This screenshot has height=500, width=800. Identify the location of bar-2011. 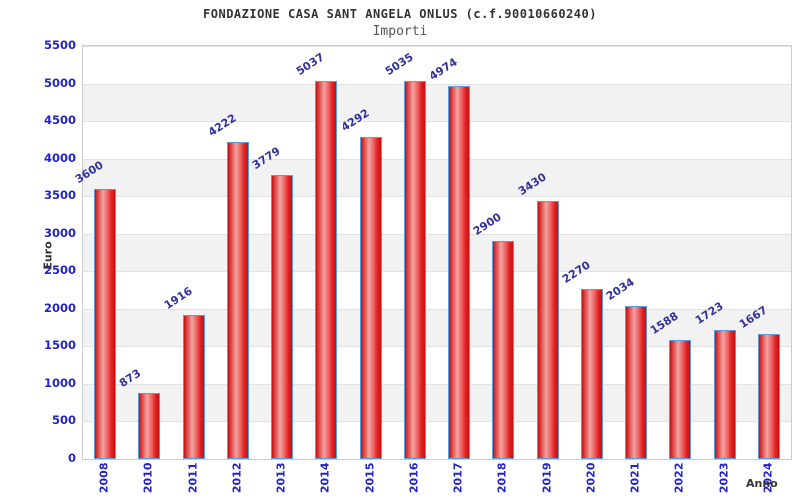
(193, 387).